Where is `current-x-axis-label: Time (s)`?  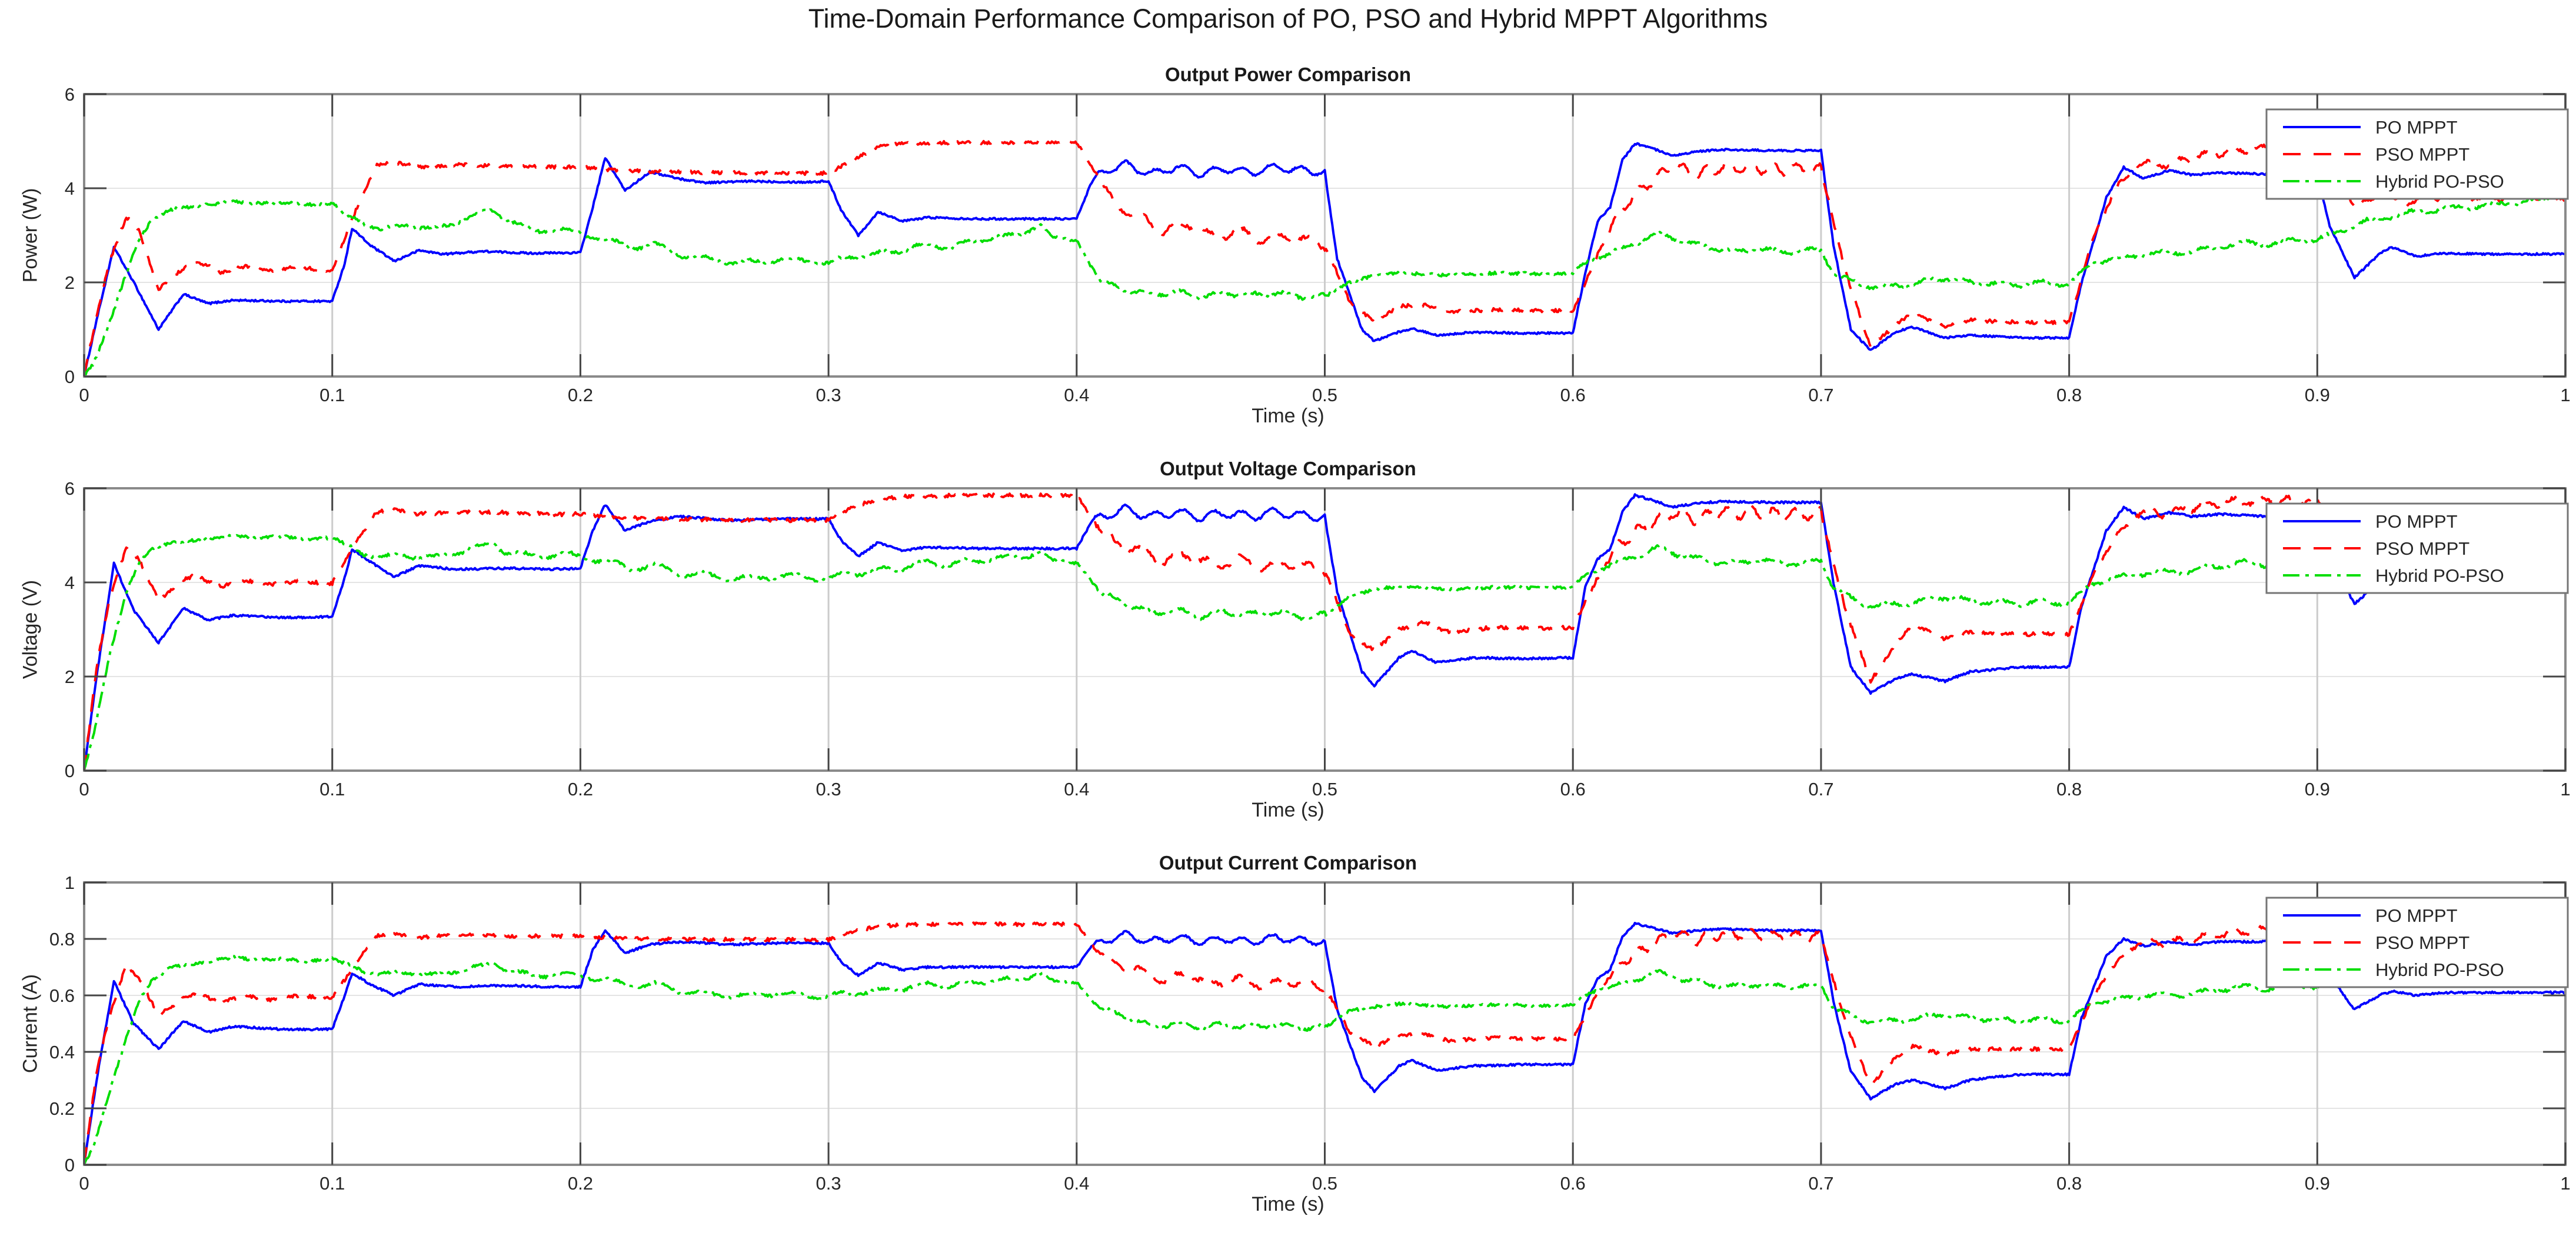
current-x-axis-label: Time (s) is located at coordinates (1288, 1204).